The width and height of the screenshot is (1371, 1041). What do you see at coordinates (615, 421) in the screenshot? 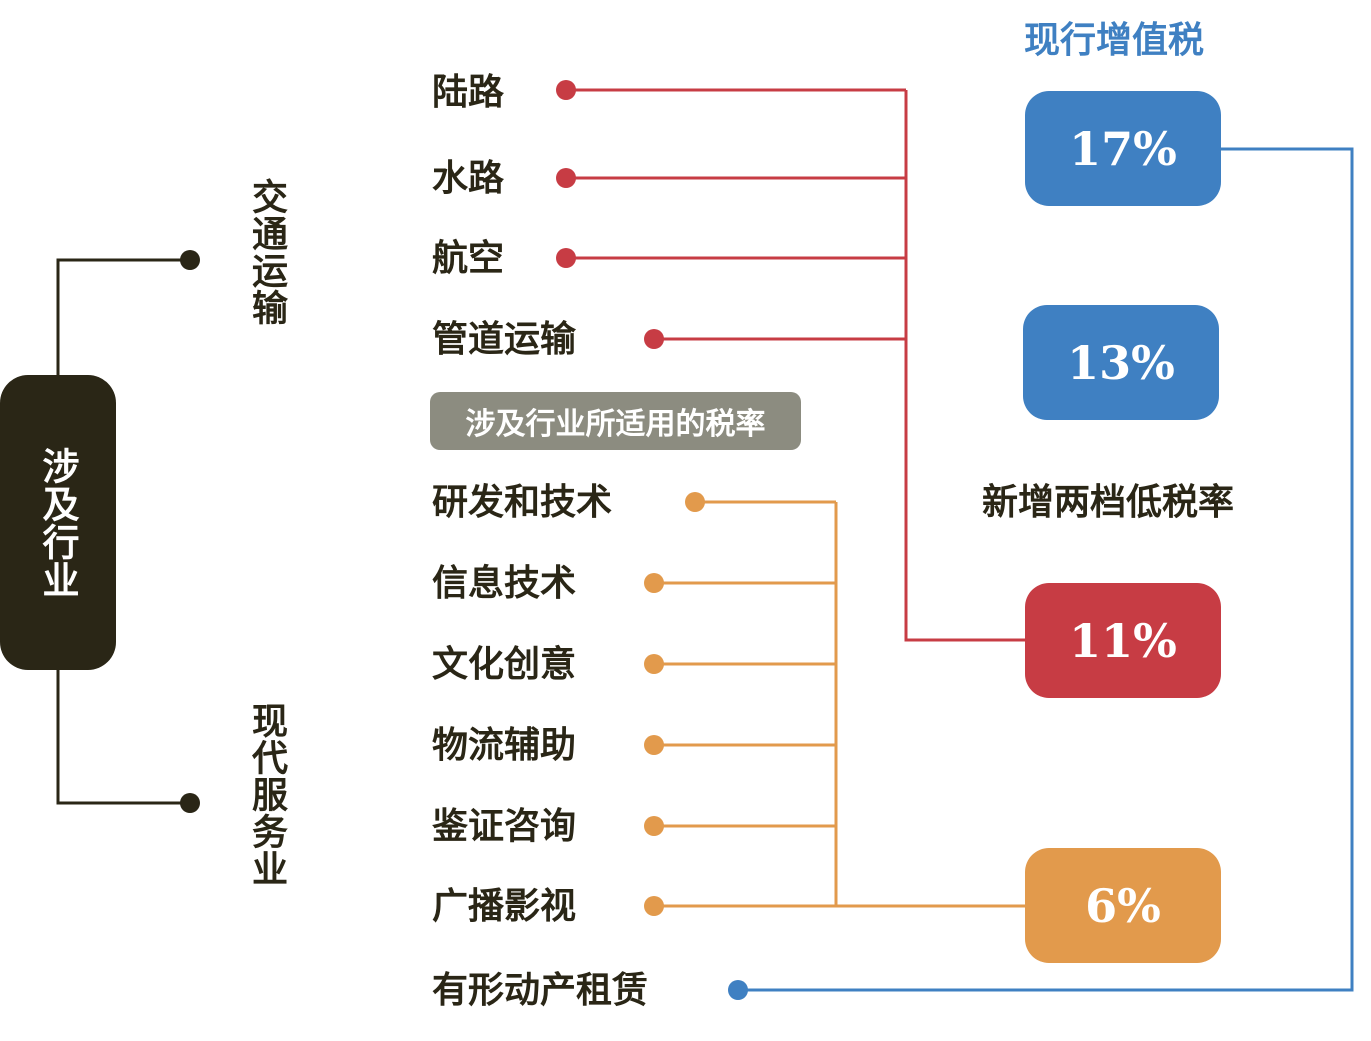
I see `applicable-rates-tag: 涉及行业所适用的税率` at bounding box center [615, 421].